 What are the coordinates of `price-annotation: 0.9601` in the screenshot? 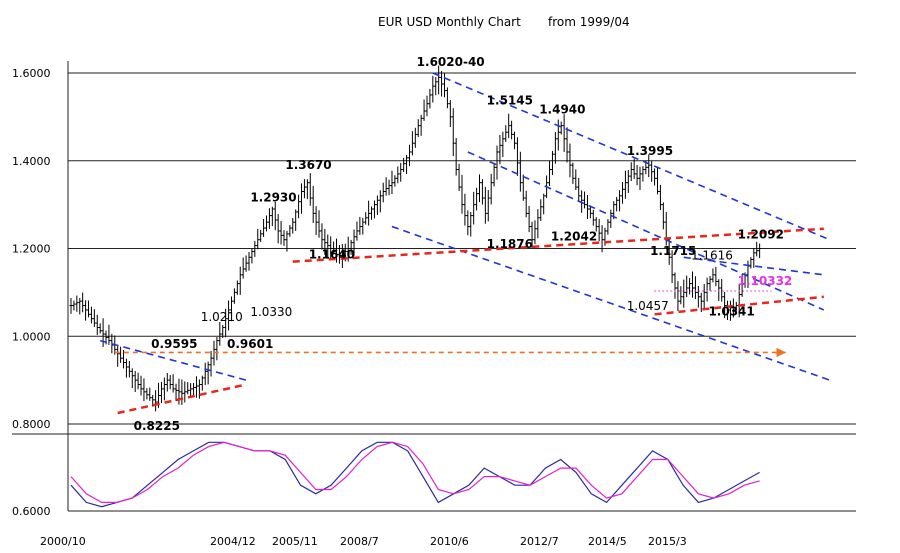 It's located at (250, 344).